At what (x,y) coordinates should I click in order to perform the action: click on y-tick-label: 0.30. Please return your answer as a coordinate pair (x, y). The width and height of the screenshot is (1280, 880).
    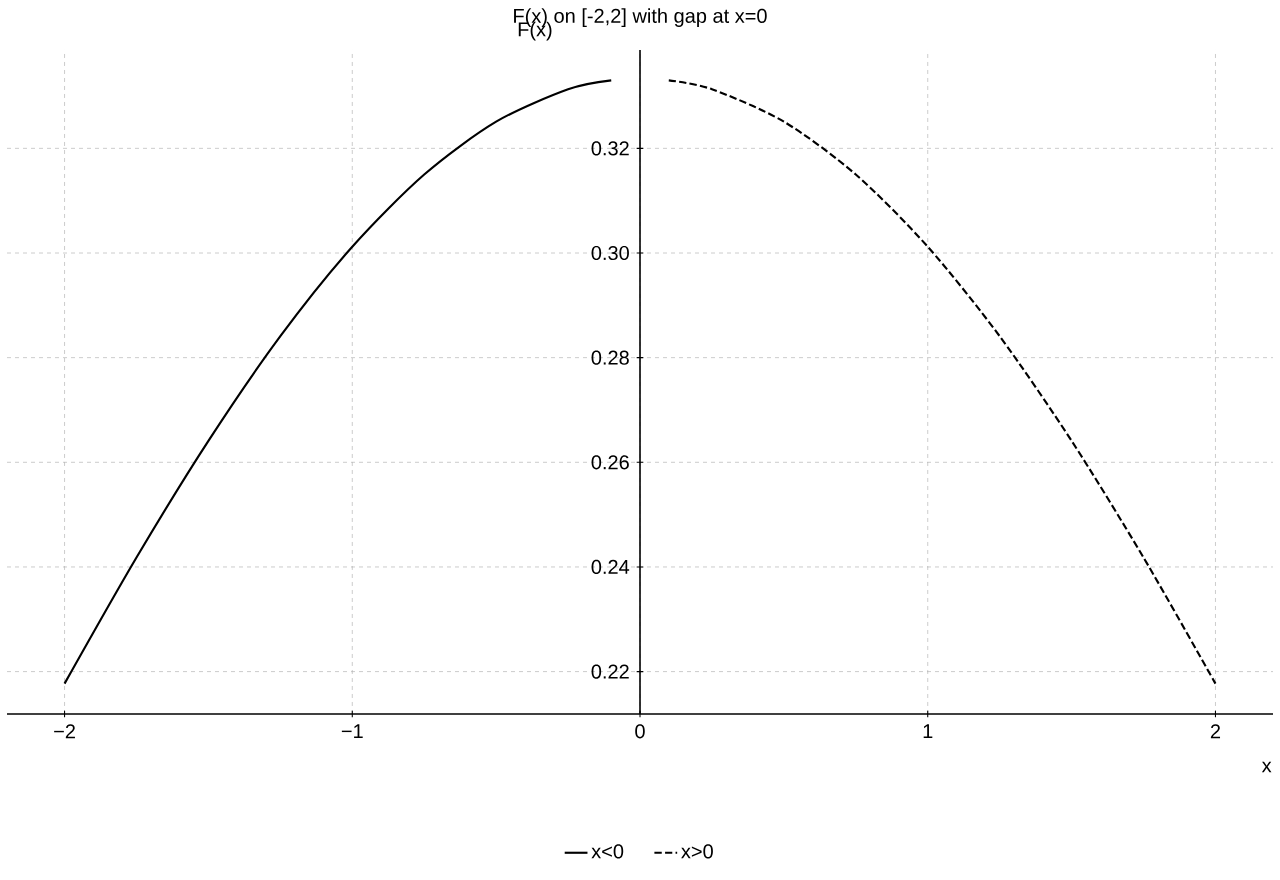
    Looking at the image, I should click on (610, 253).